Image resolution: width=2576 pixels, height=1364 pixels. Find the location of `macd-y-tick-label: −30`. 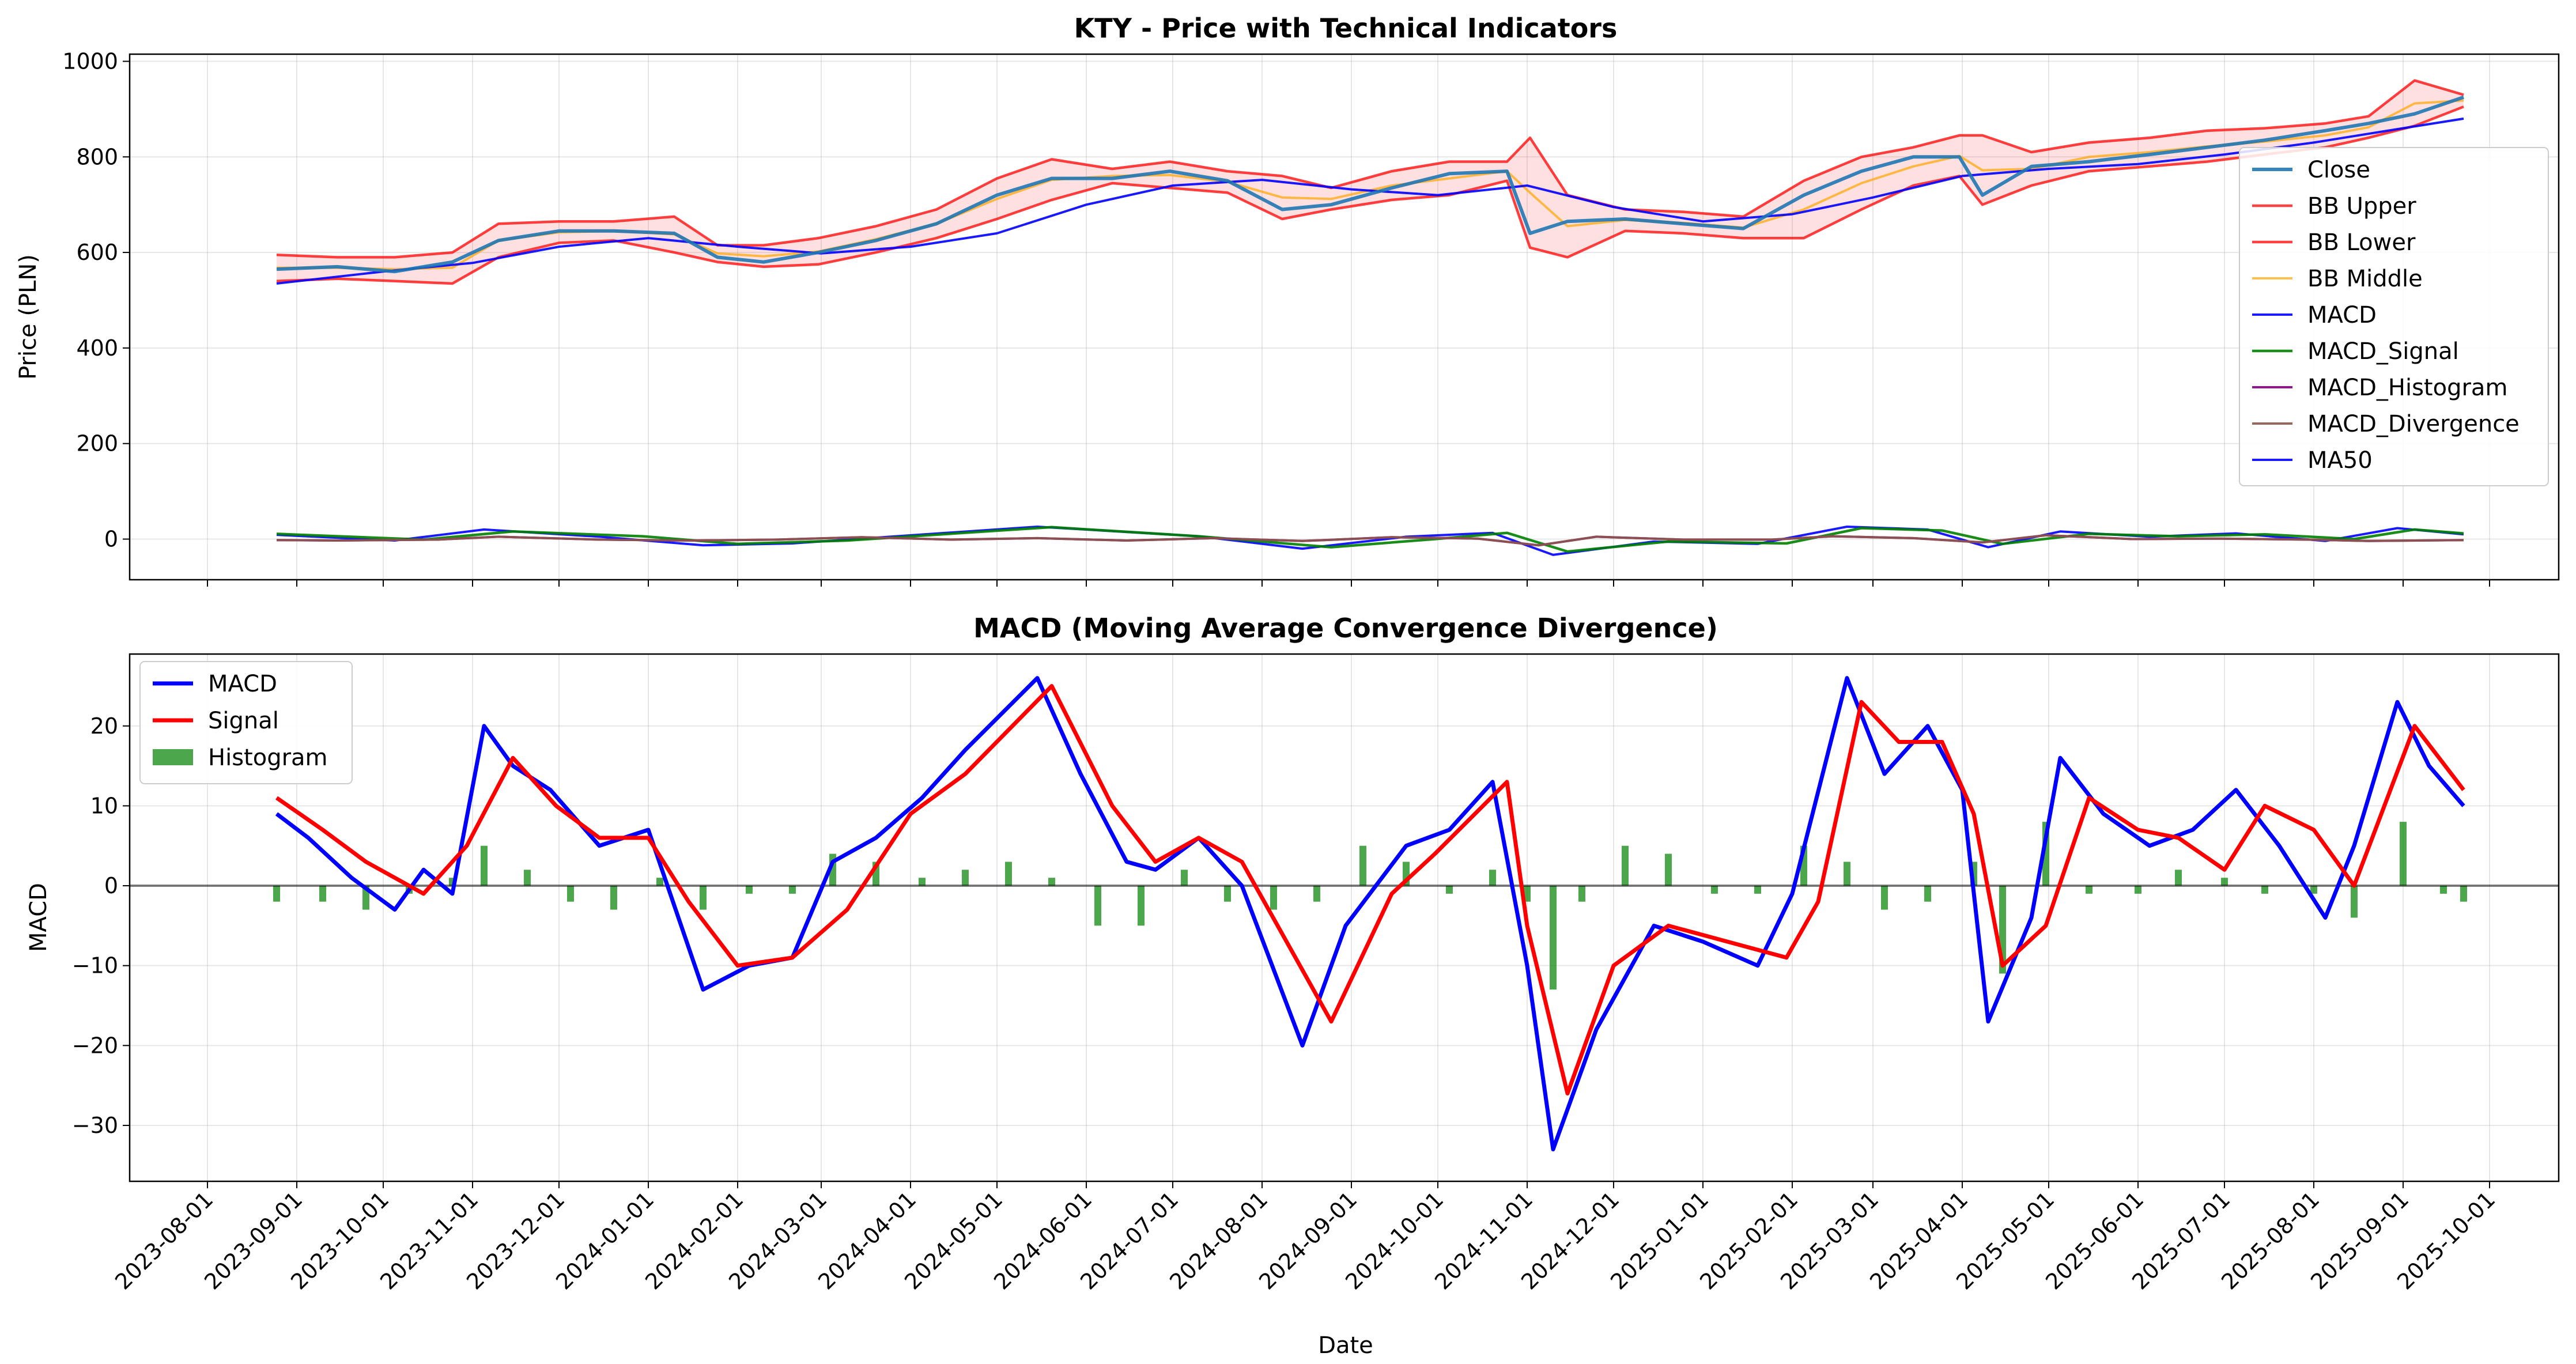

macd-y-tick-label: −30 is located at coordinates (95, 1125).